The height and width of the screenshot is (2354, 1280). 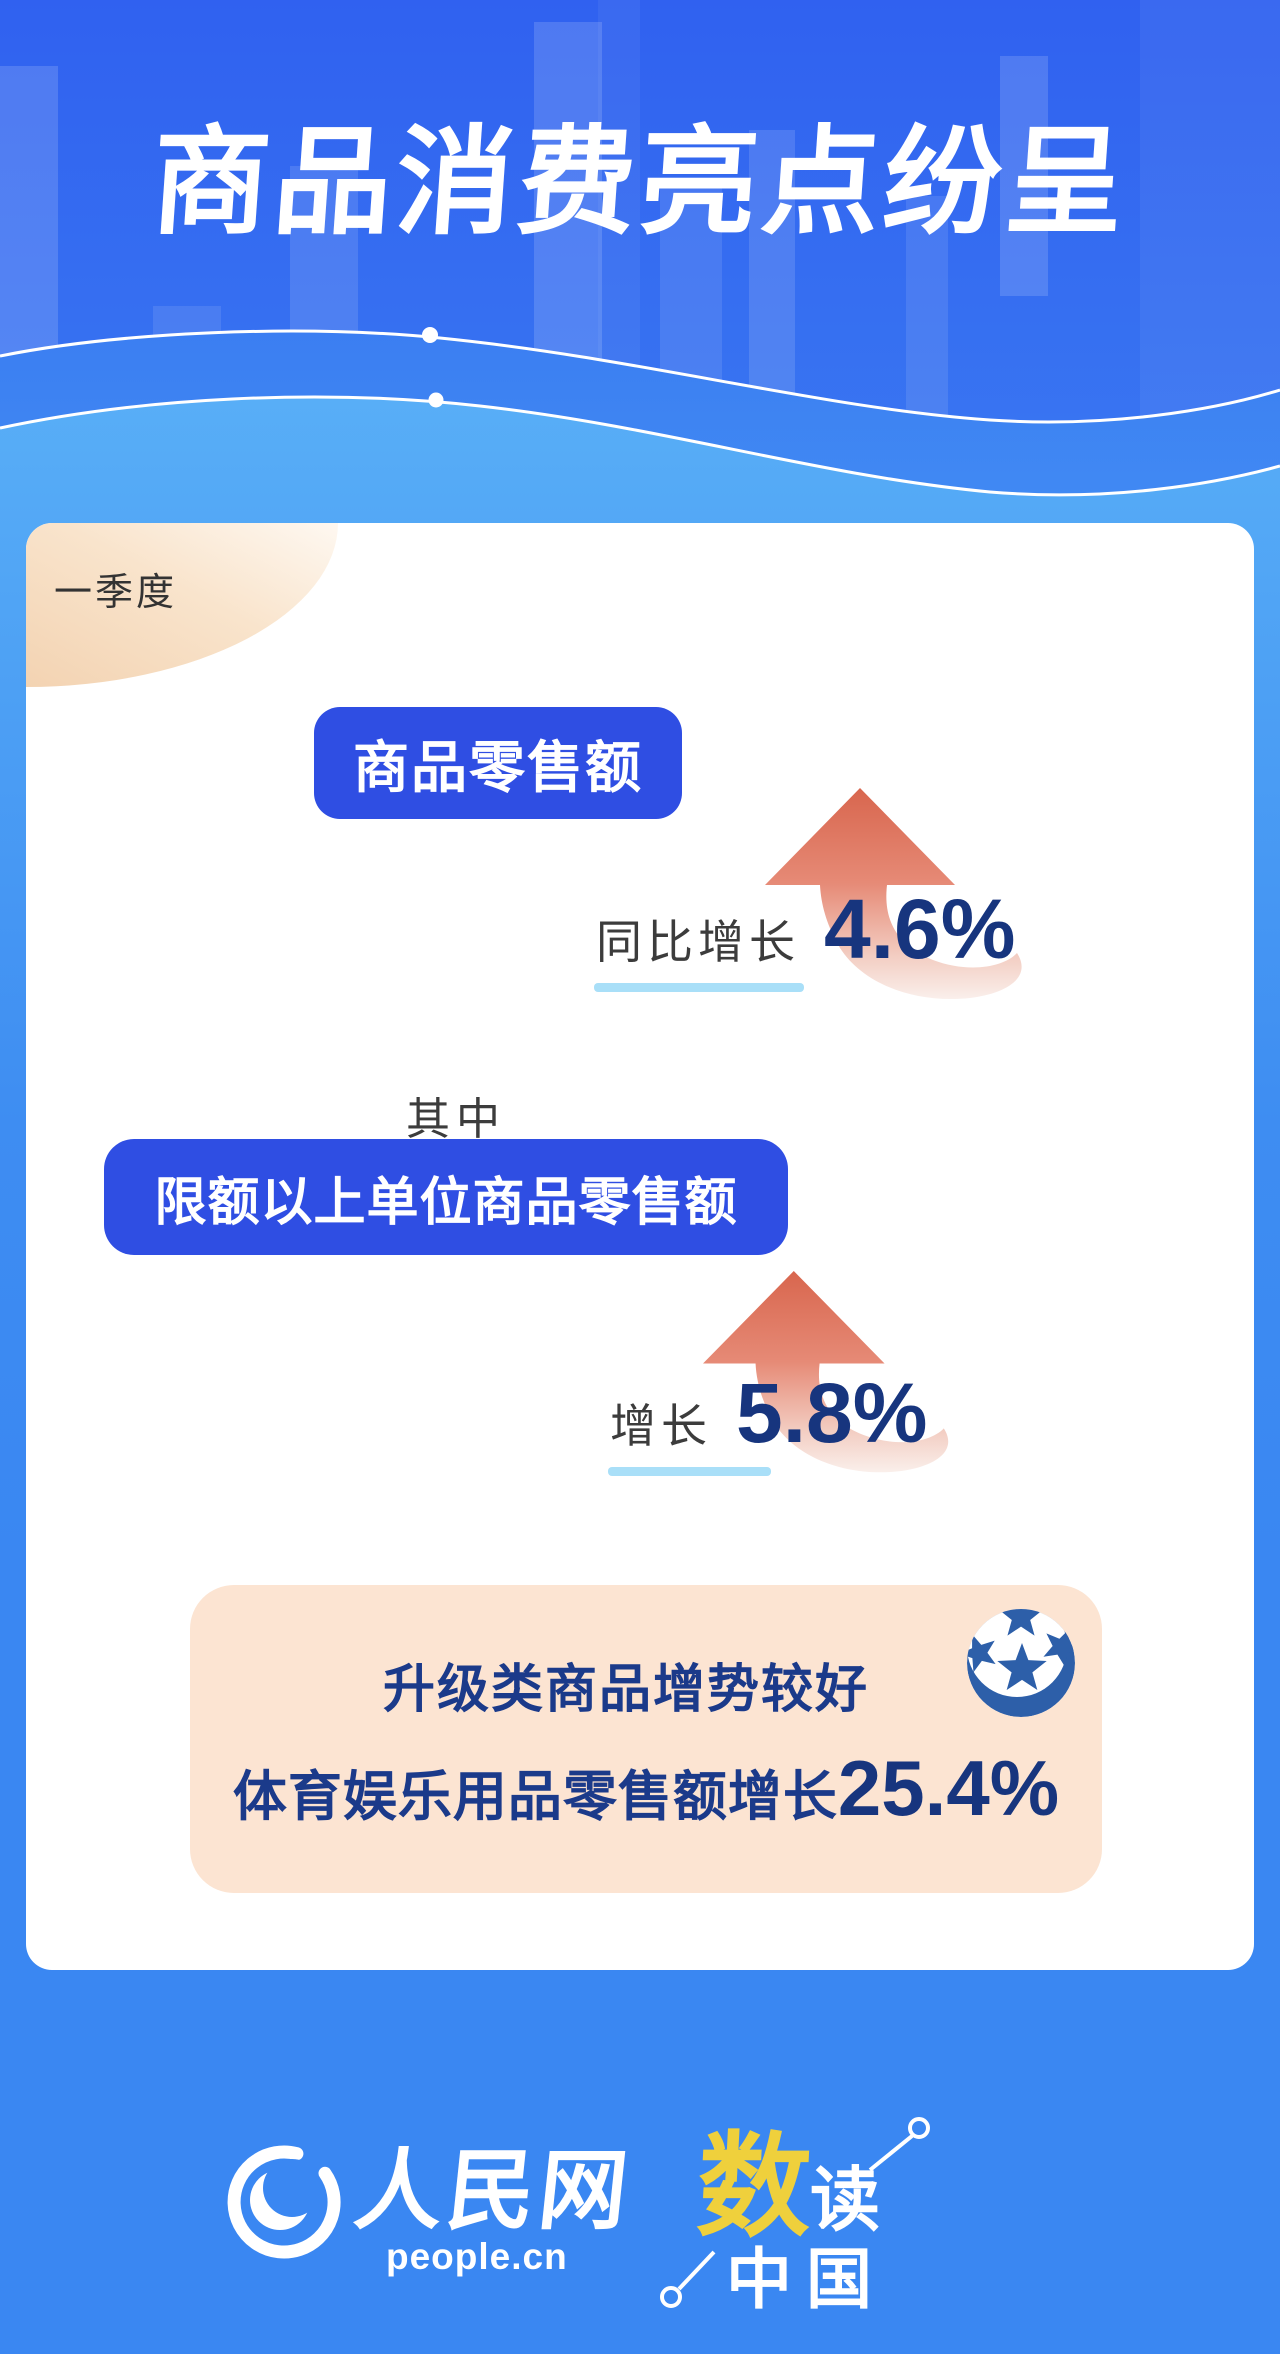 I want to click on highlight-card: 升级类商品增势较好 体育娱乐用品零售额增长 25.4%, so click(x=646, y=1739).